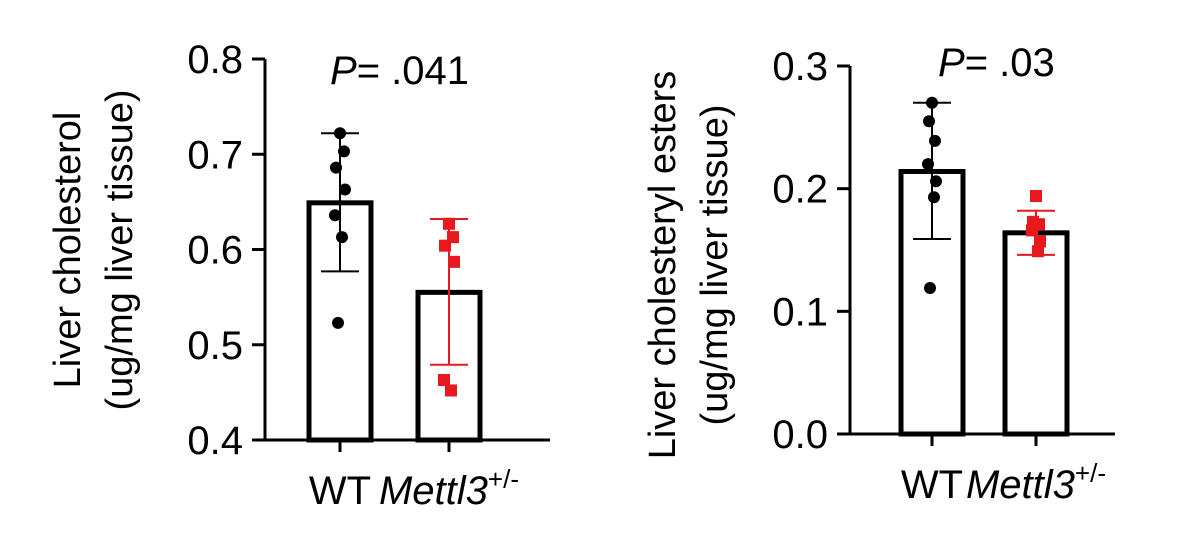 The width and height of the screenshot is (1179, 533). What do you see at coordinates (215, 346) in the screenshot?
I see `y-tick-label: 0.5` at bounding box center [215, 346].